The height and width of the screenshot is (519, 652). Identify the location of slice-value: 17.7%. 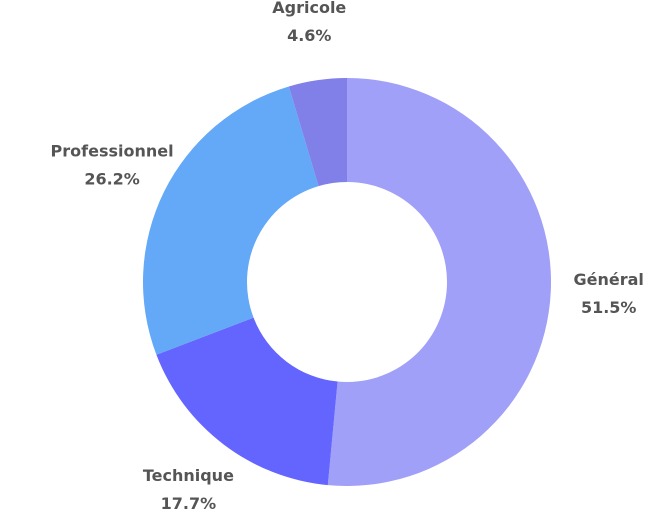
(189, 503).